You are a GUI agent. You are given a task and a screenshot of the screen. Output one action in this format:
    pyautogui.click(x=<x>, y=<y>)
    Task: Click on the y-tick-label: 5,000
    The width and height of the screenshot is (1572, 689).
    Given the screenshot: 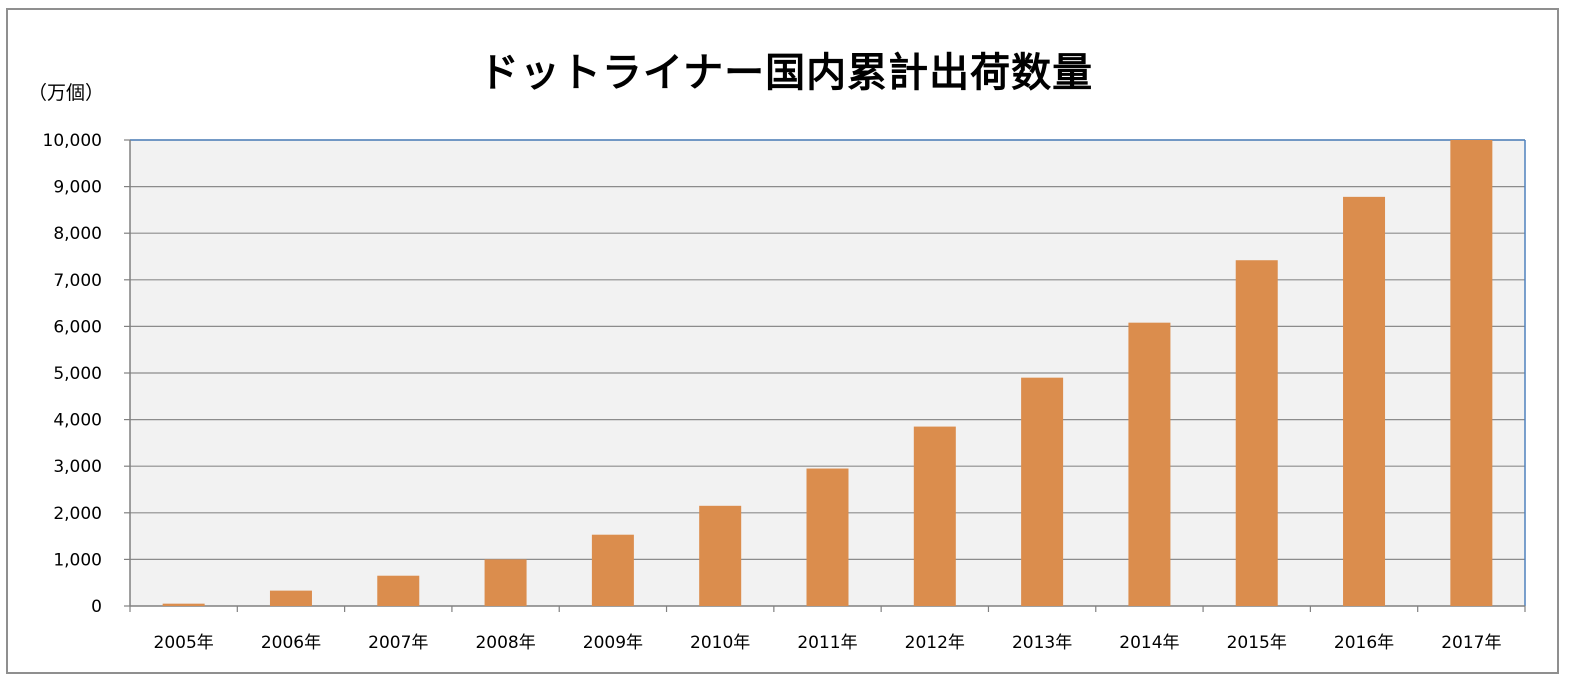 What is the action you would take?
    pyautogui.click(x=77, y=374)
    